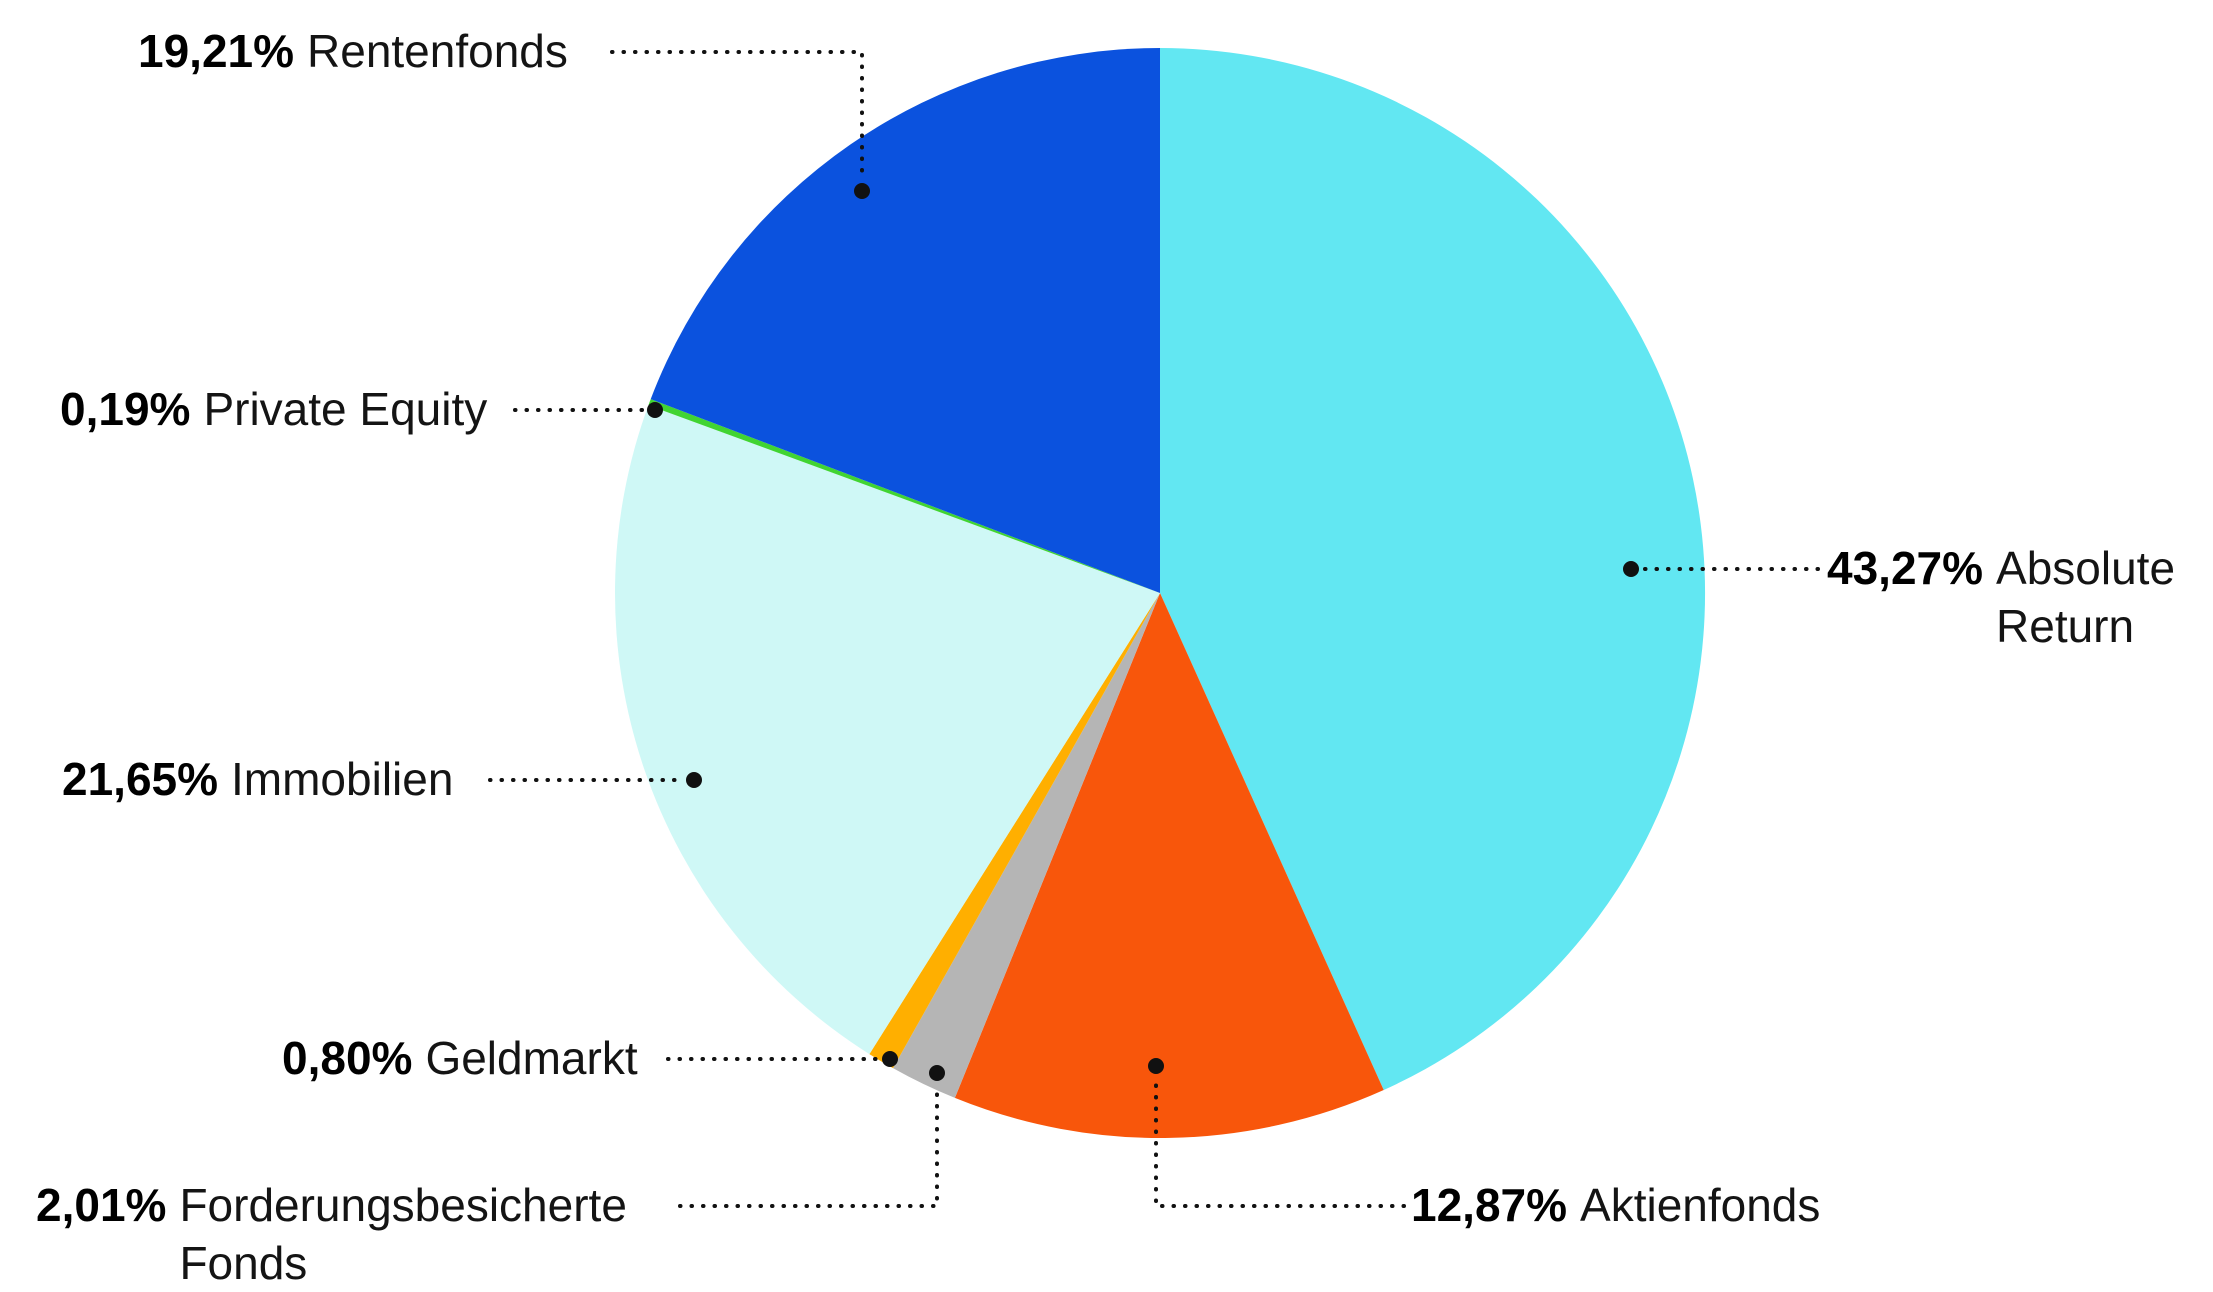 The height and width of the screenshot is (1292, 2213). I want to click on callout-immobilien: 21,65% Immobilien, so click(257, 780).